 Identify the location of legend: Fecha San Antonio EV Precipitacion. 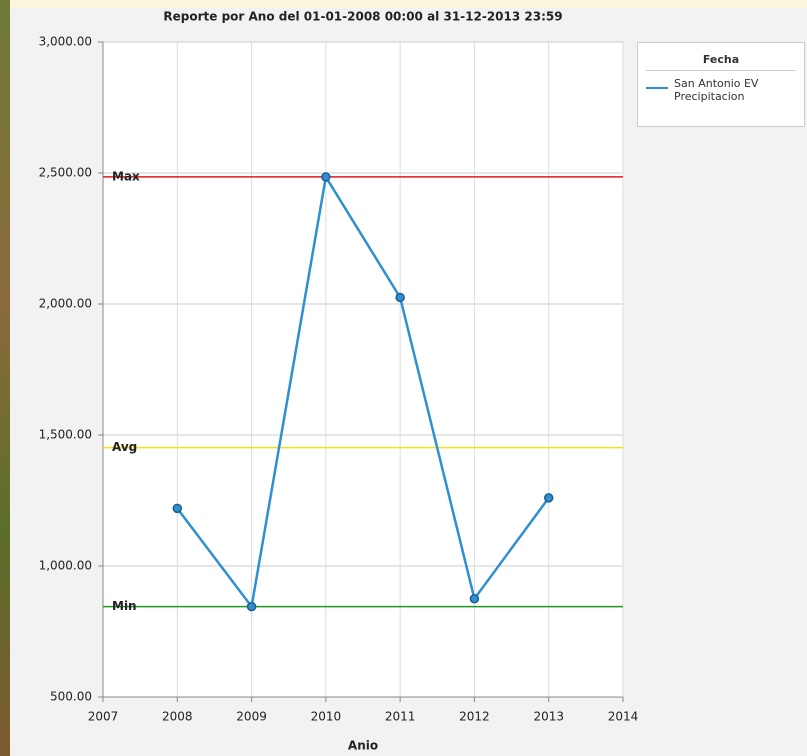
(721, 84).